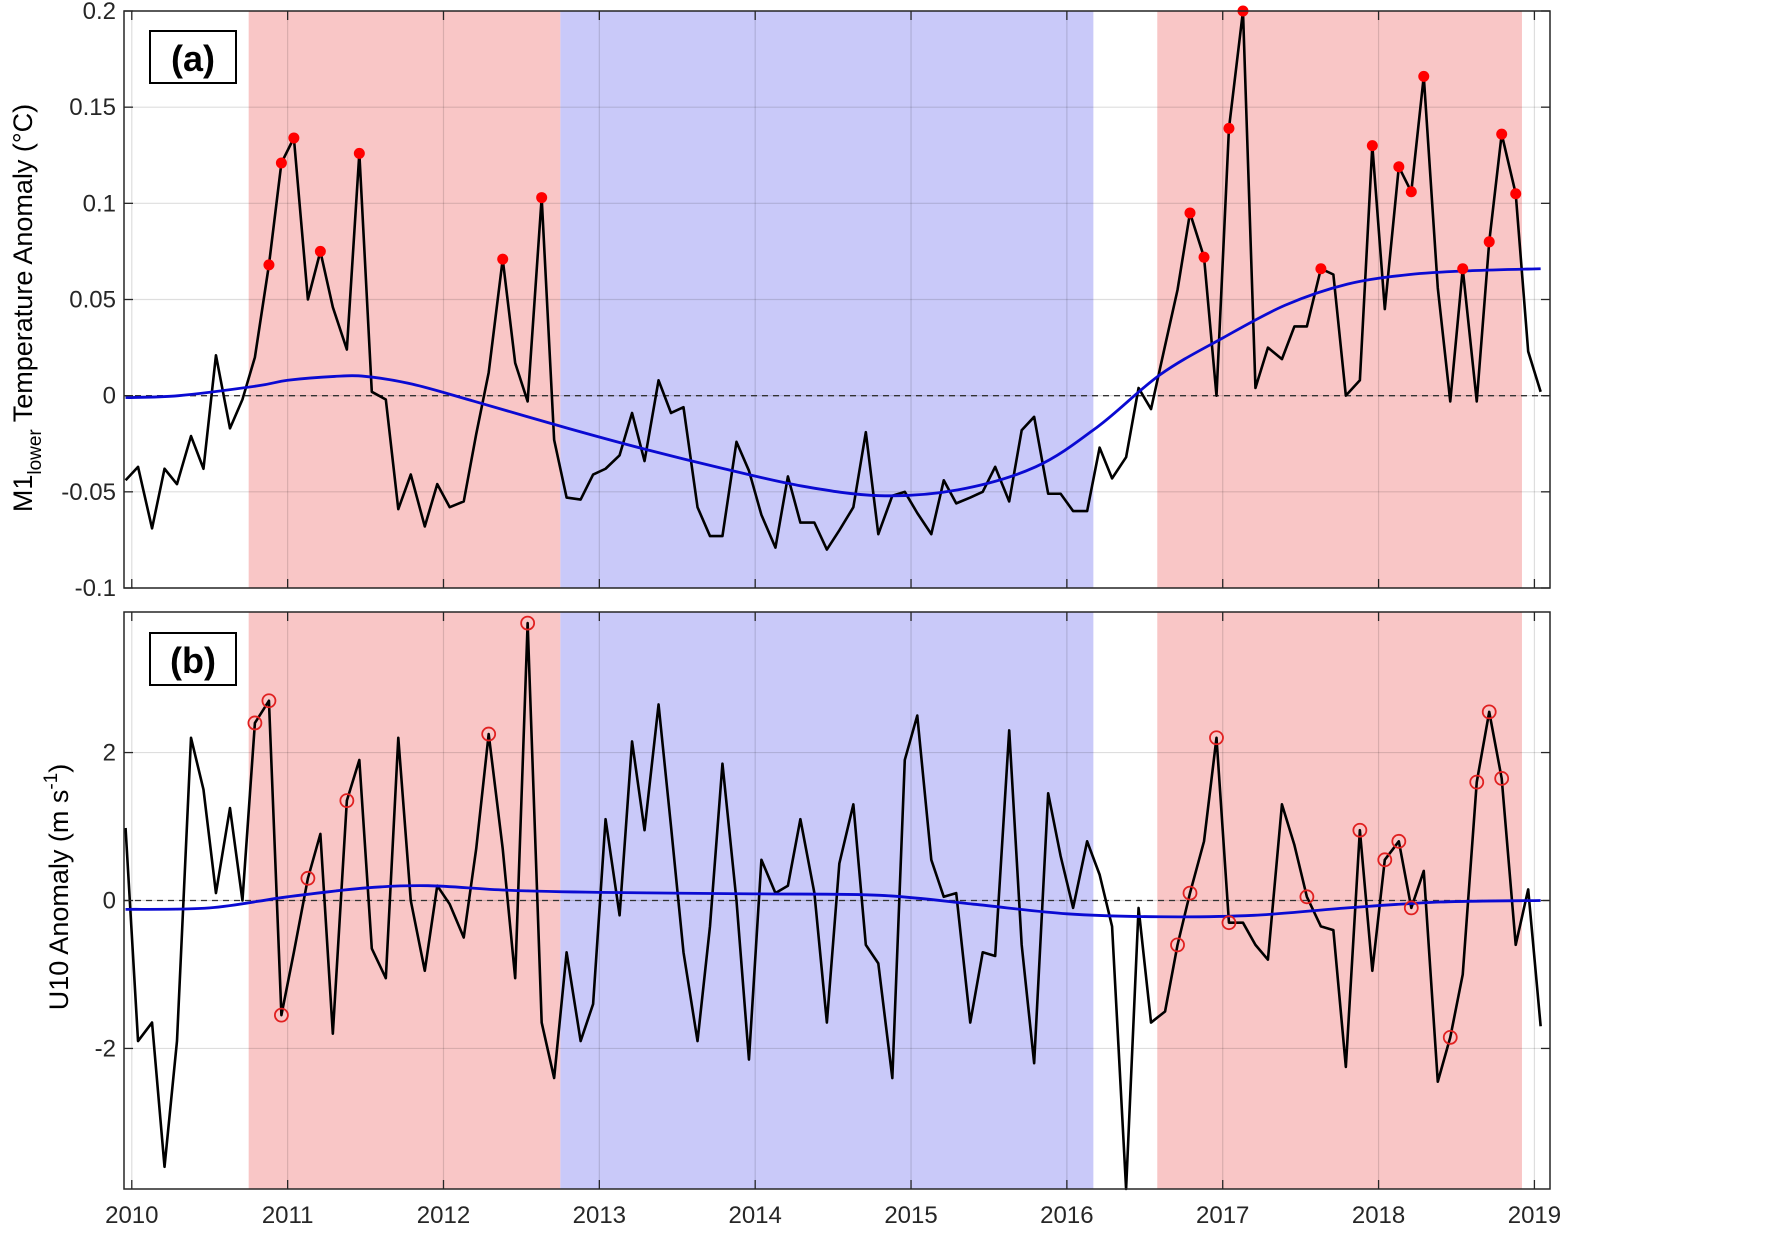  What do you see at coordinates (1222, 1215) in the screenshot?
I see `x-tick-label: 2017` at bounding box center [1222, 1215].